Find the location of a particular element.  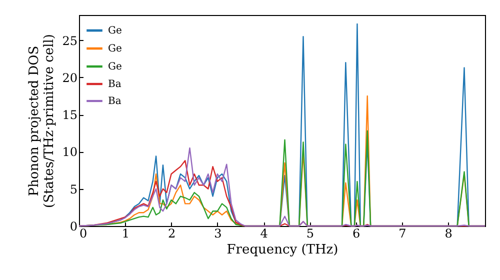

x-tick-label: 8 is located at coordinates (448, 233).